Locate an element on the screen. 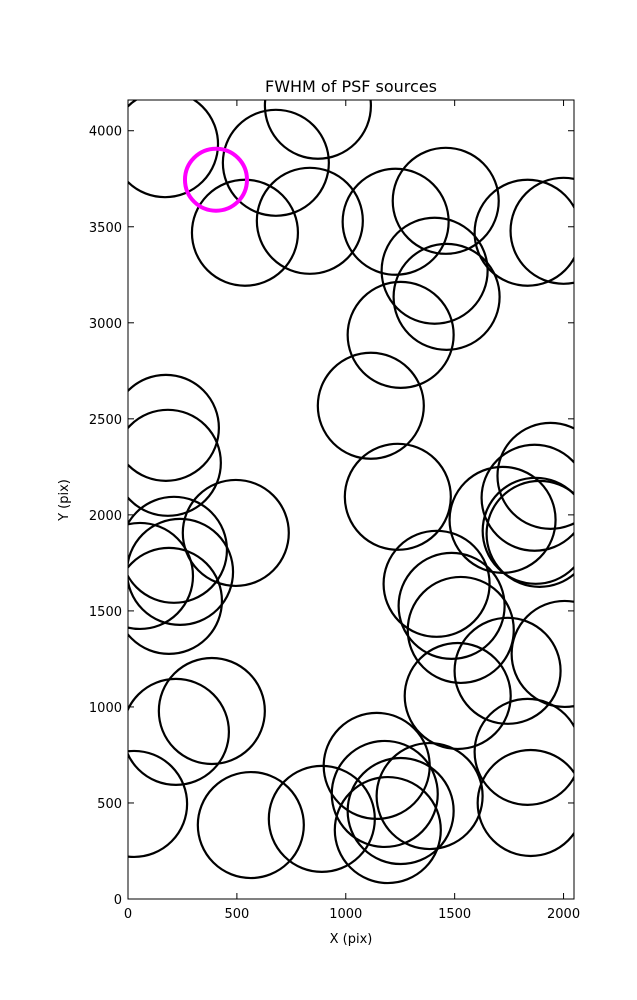 The width and height of the screenshot is (637, 1000). y-tick-label: 1500 is located at coordinates (105, 612).